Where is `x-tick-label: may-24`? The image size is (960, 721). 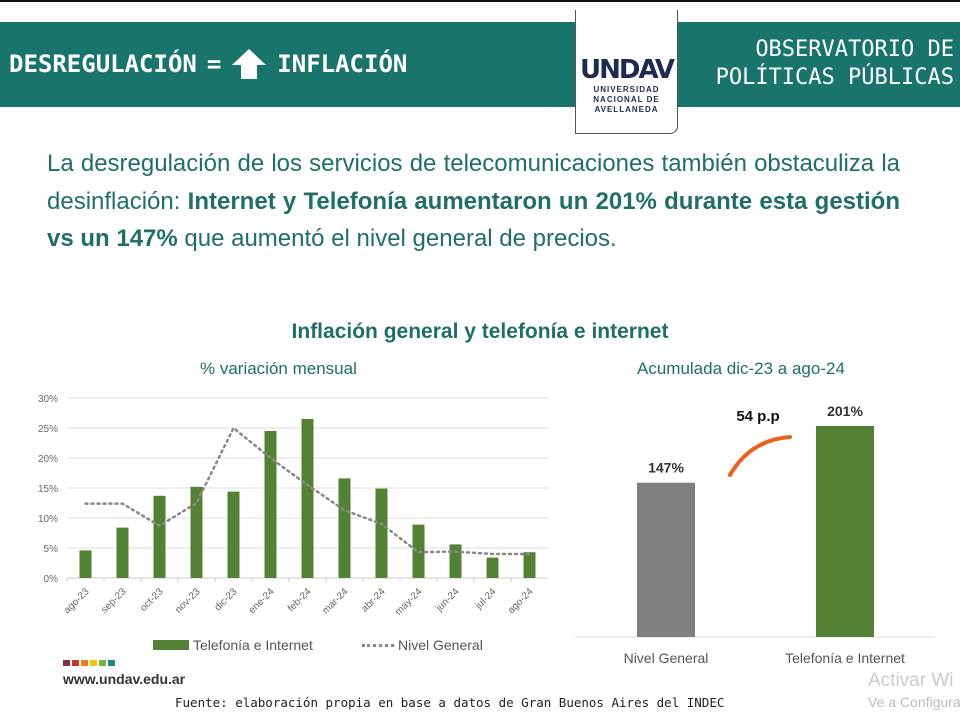 x-tick-label: may-24 is located at coordinates (409, 602).